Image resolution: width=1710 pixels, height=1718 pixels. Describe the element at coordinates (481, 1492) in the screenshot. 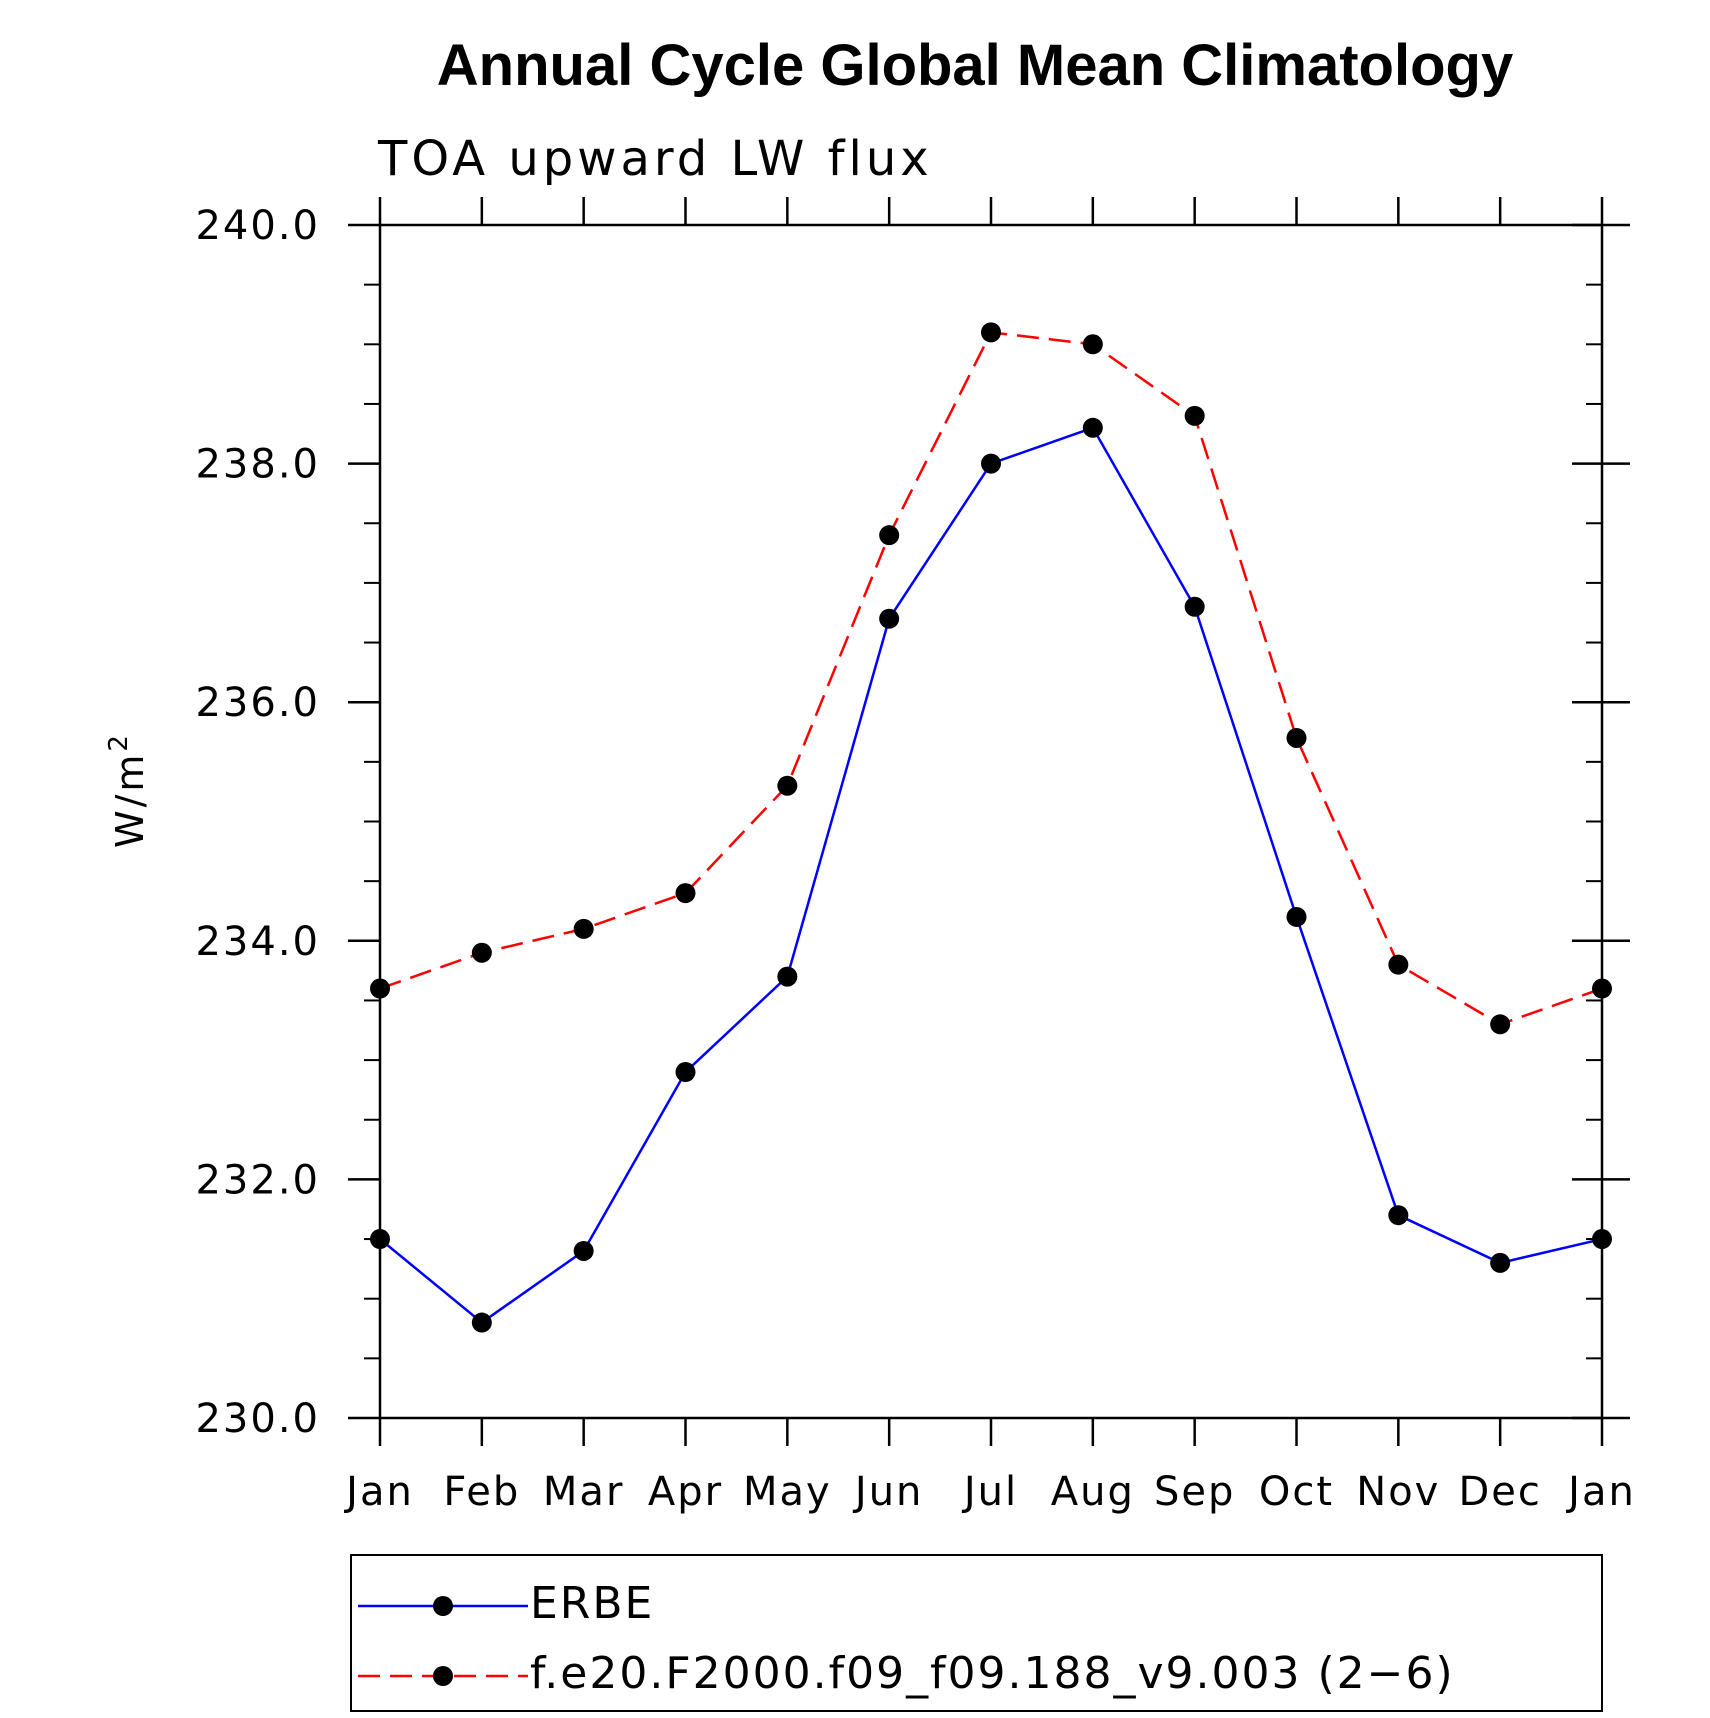

I see `x-tick-label: Feb` at that location.